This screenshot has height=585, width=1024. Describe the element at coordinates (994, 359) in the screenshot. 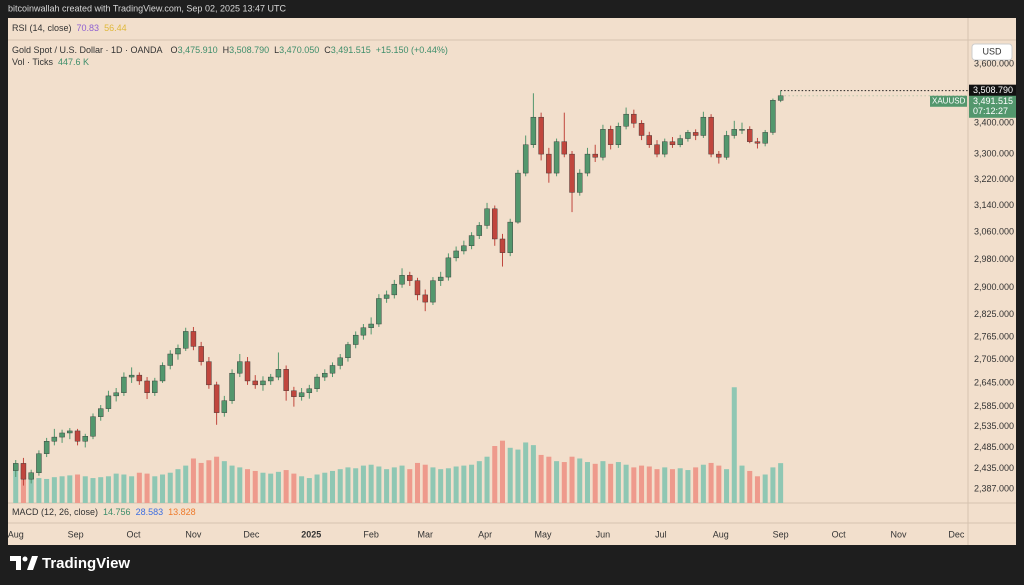

I see `y-tick-label: 2,705.000` at that location.